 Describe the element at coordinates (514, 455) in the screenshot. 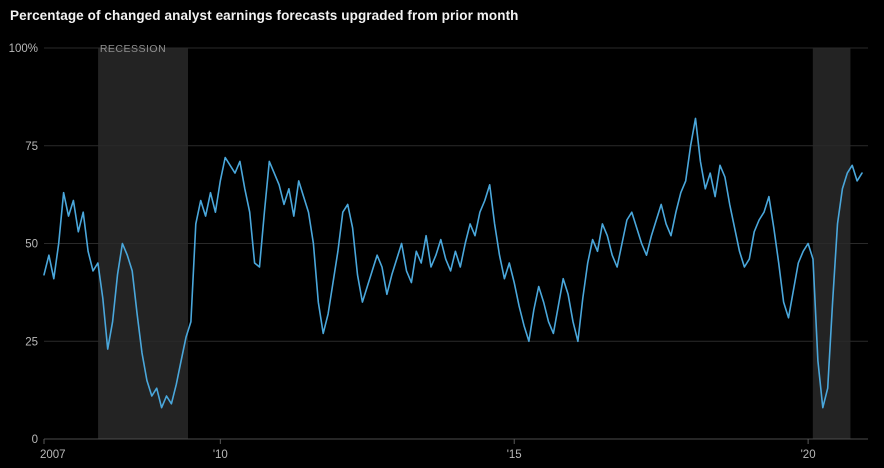

I see `x-axis-label: '15` at that location.